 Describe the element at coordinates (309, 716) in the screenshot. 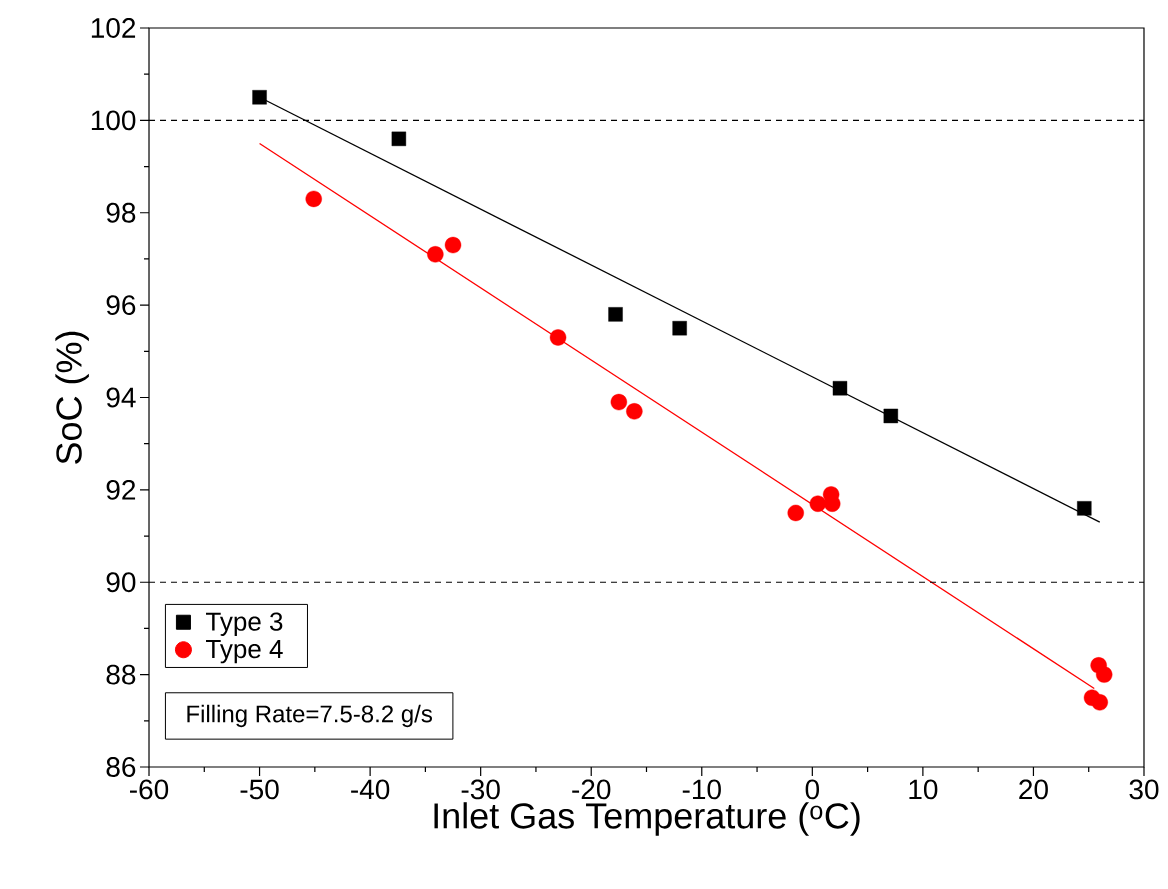

I see `annotation: Filling Rate=7.5-8.2 g/s` at that location.